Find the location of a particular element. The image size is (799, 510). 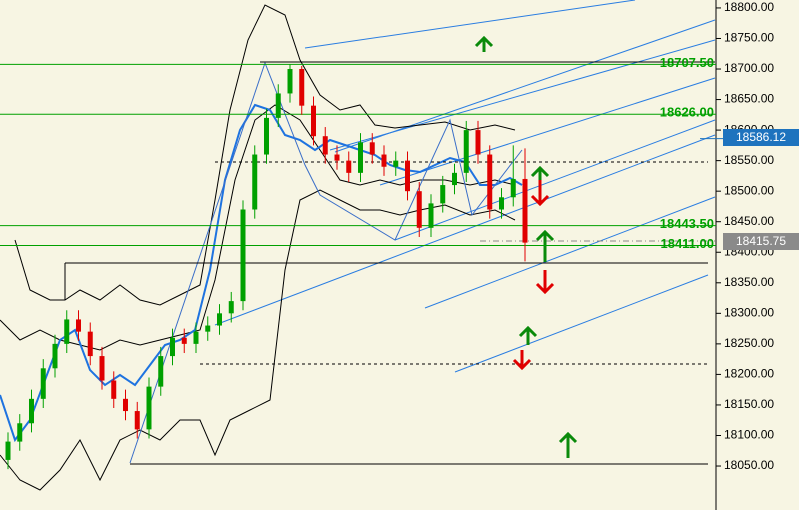

y-tick-label: 18200.00 is located at coordinates (749, 374).